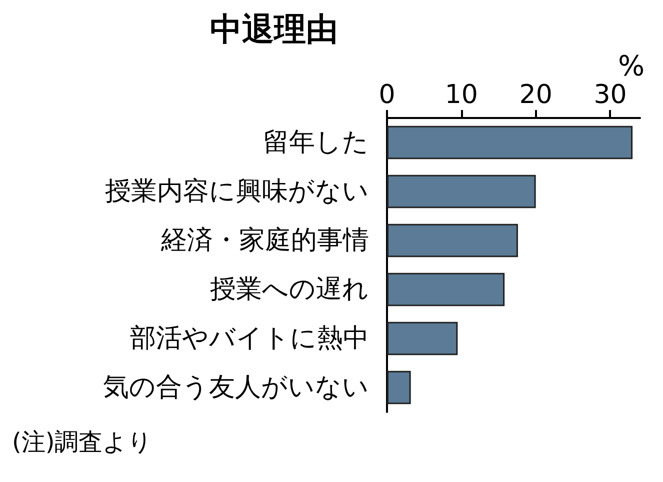 Image resolution: width=663 pixels, height=482 pixels. I want to click on x-tick-label: 30, so click(610, 95).